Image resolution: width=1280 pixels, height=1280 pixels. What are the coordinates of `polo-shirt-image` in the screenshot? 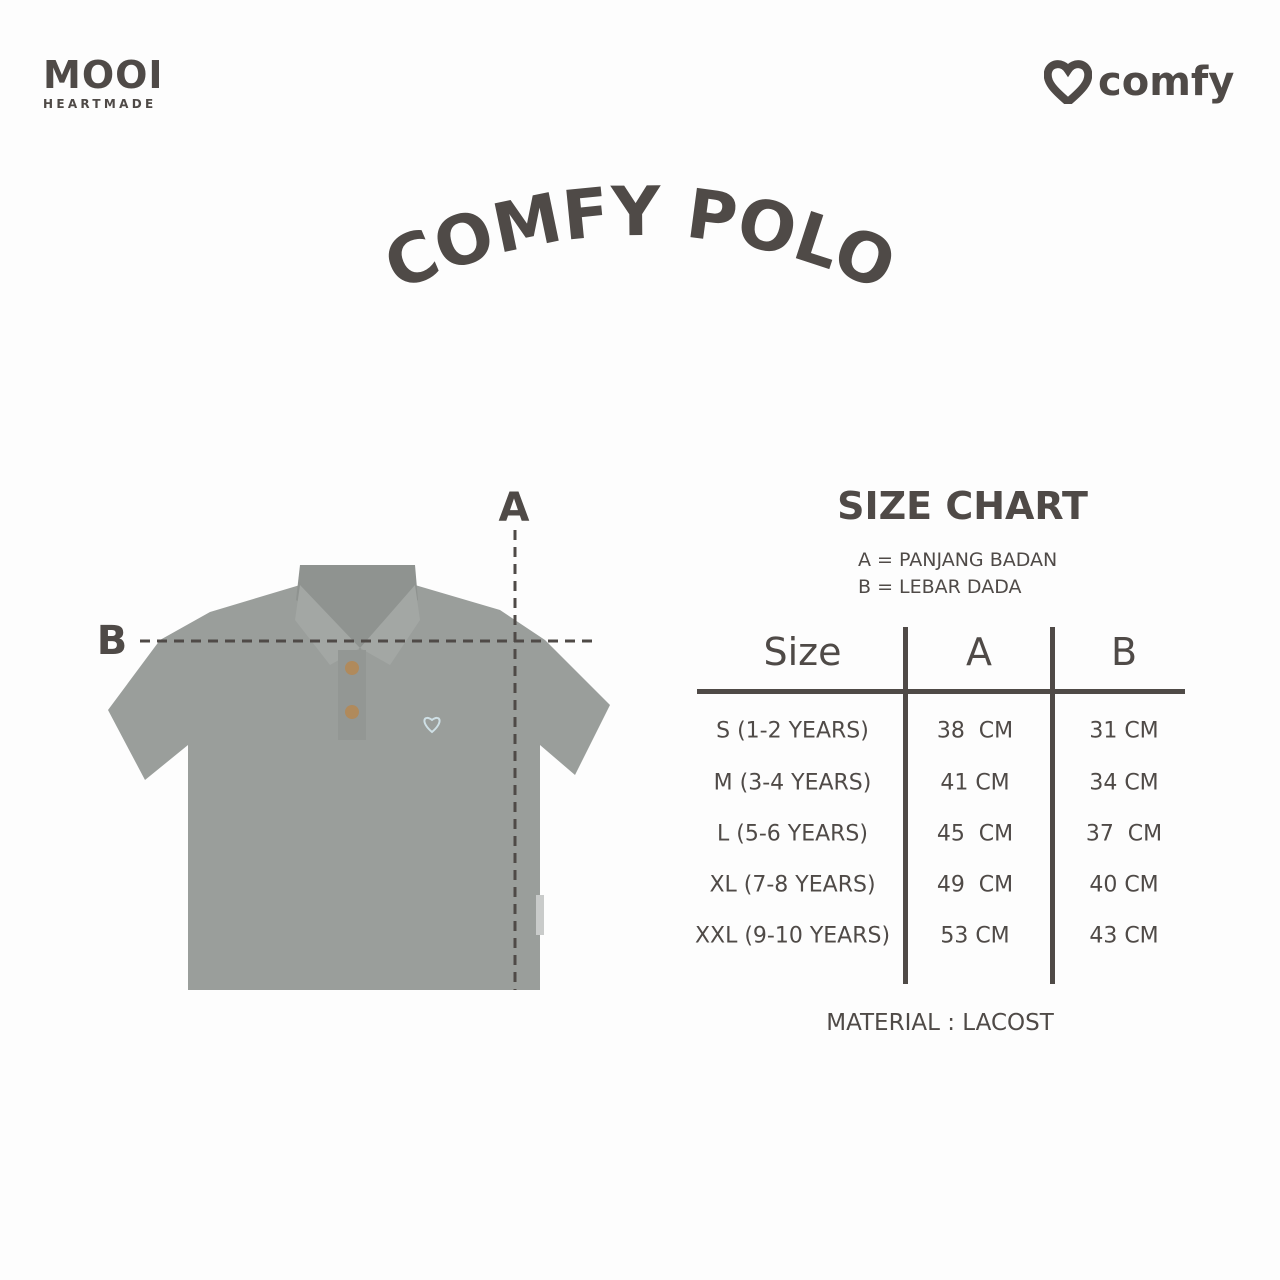 It's located at (359, 777).